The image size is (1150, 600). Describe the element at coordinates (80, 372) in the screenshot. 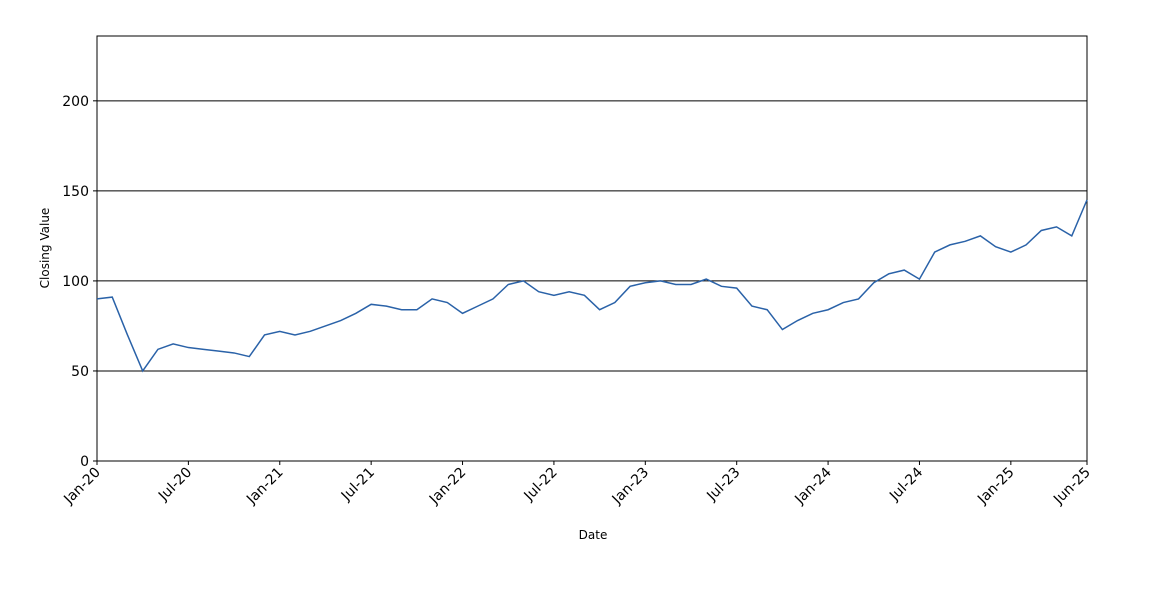

I see `y-tick-label: 50` at that location.